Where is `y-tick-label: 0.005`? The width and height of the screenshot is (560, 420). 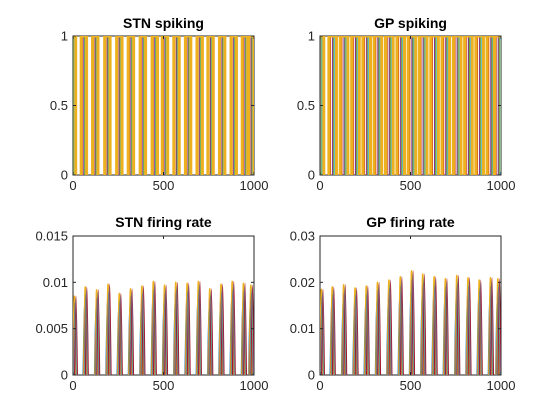 y-tick-label: 0.005 is located at coordinates (51, 328).